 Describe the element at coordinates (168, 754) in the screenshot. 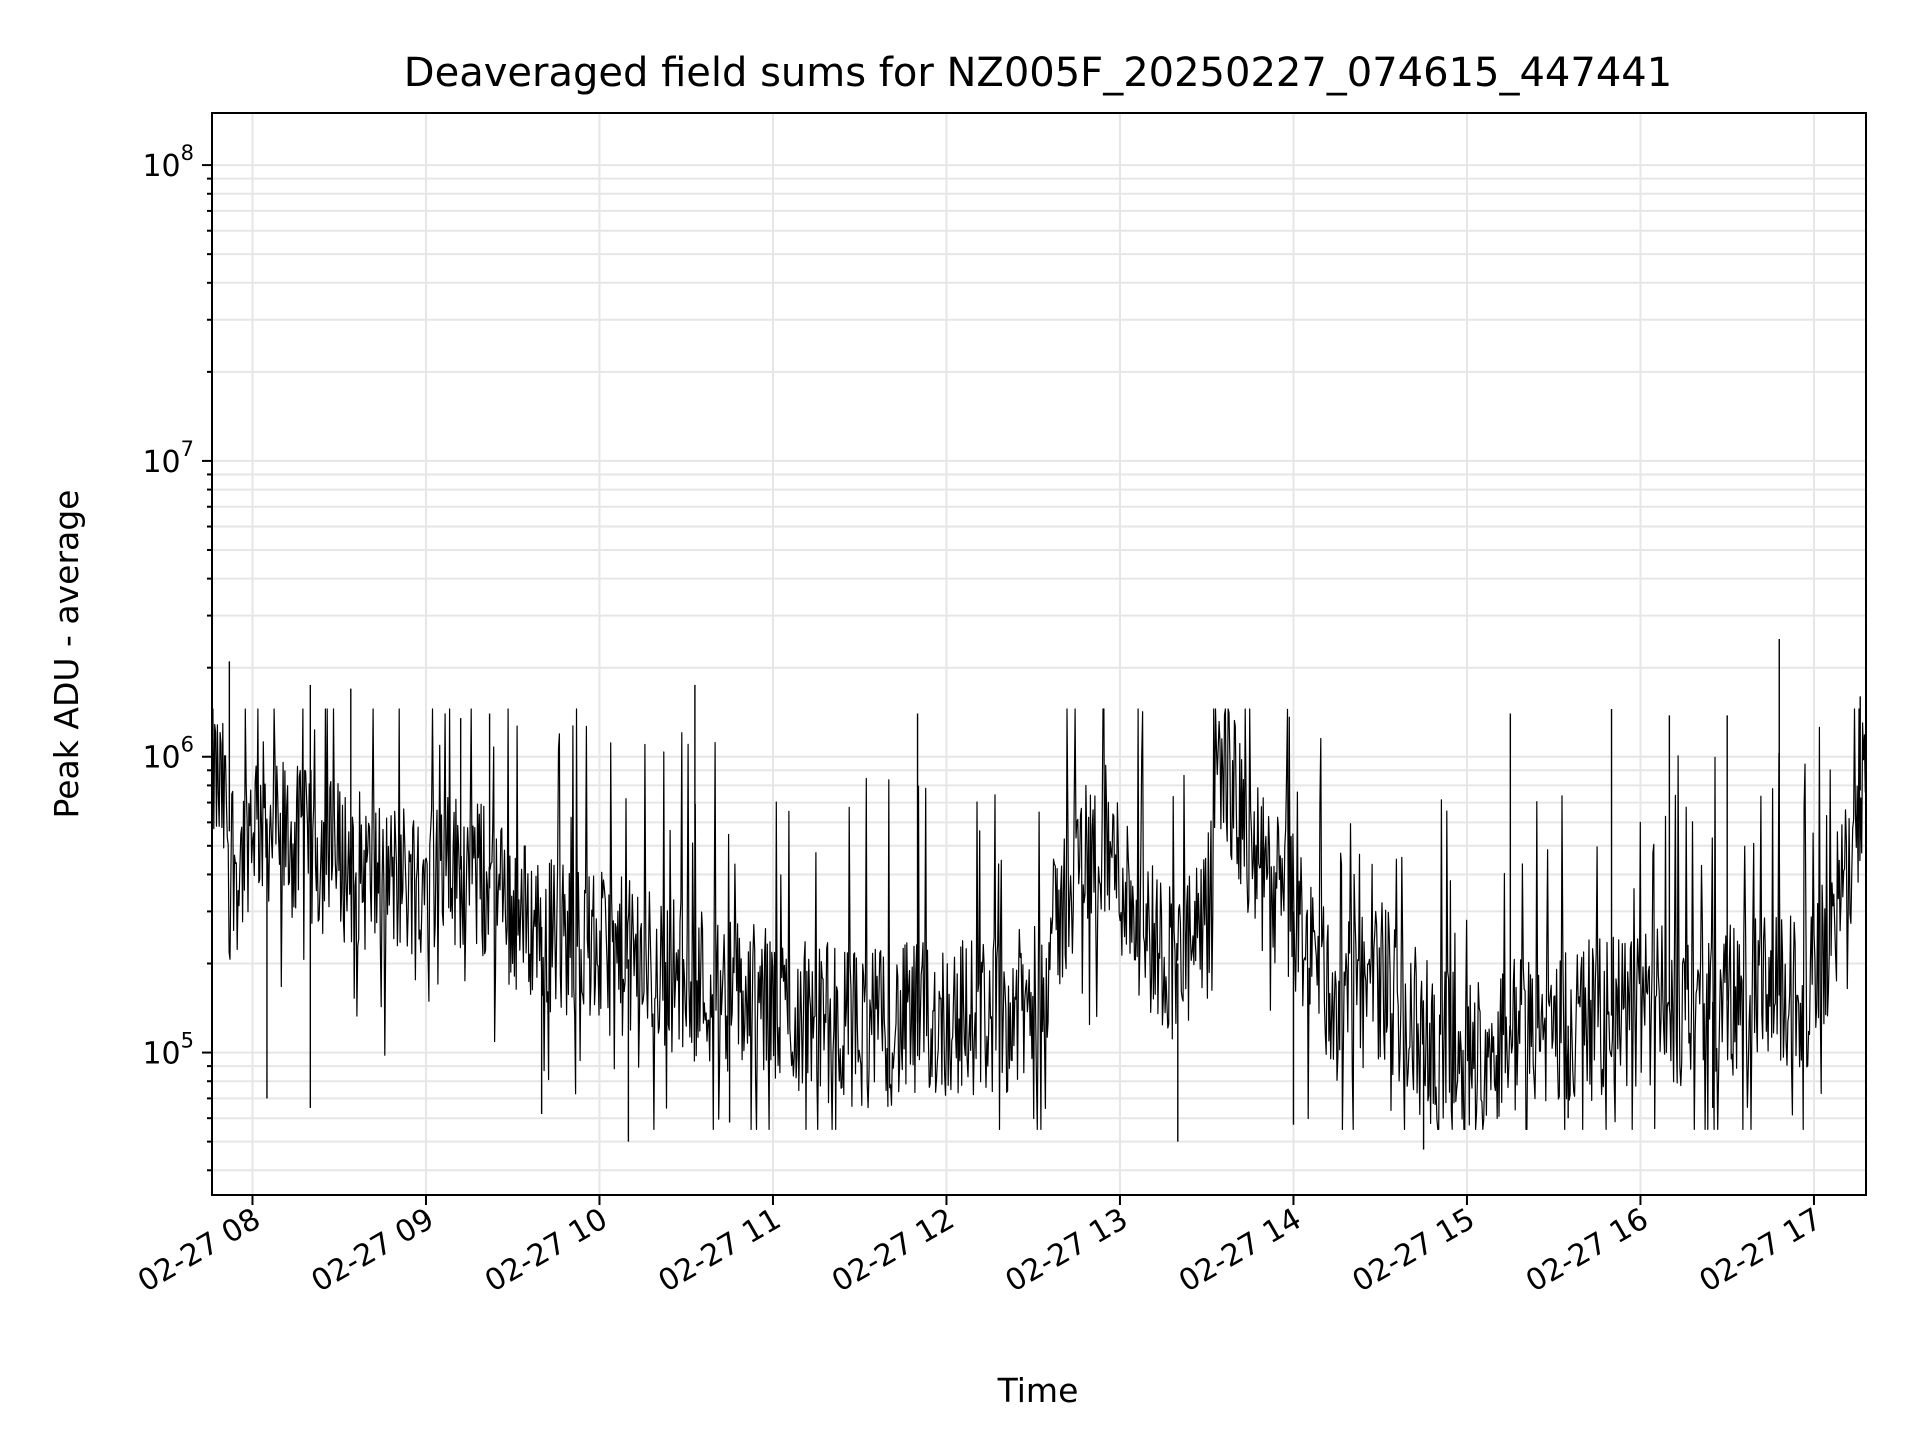

I see `y-tick-label: 10⁶` at that location.